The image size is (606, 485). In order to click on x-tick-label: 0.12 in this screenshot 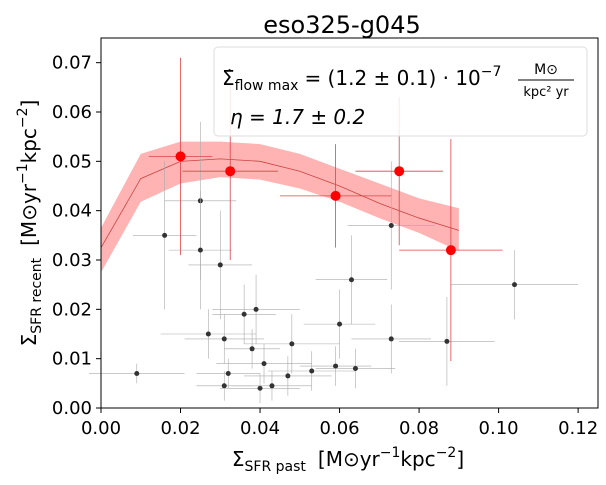, I will do `click(578, 428)`.